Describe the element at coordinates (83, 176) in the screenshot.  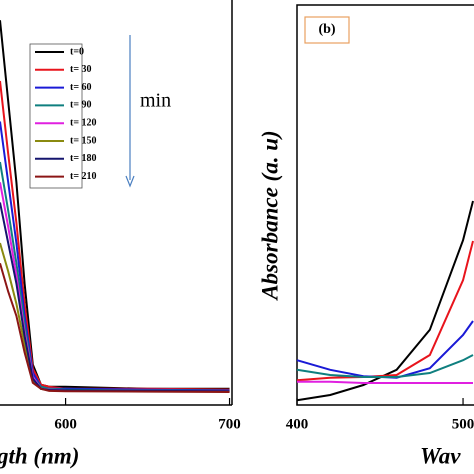
I see `legend-label: t= 210` at that location.